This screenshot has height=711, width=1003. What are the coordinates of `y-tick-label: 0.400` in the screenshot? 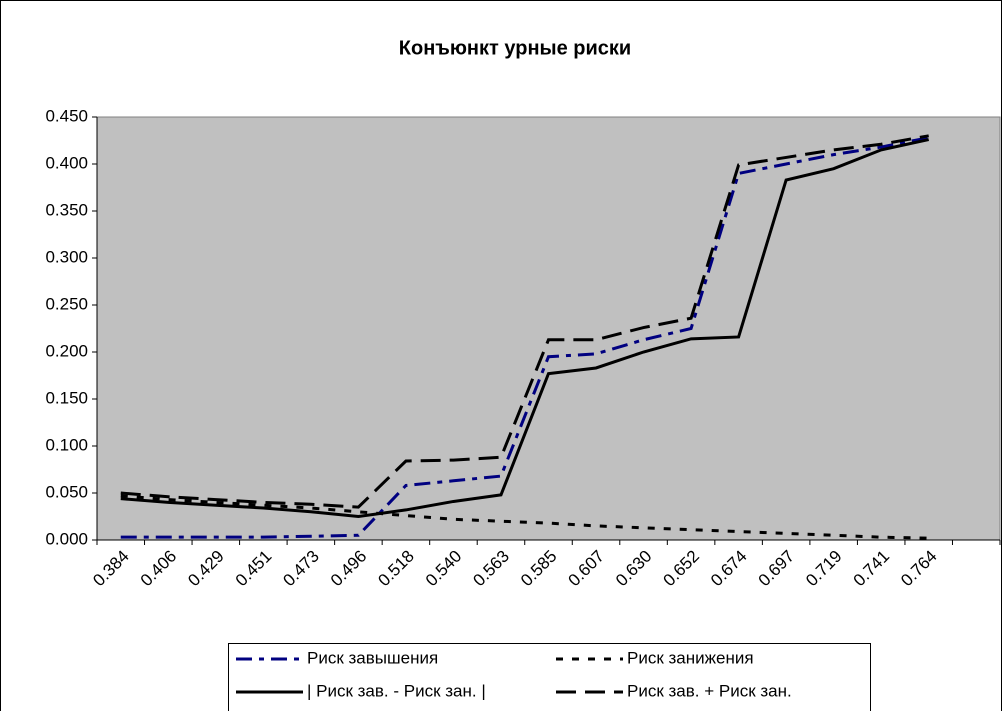 It's located at (66, 162).